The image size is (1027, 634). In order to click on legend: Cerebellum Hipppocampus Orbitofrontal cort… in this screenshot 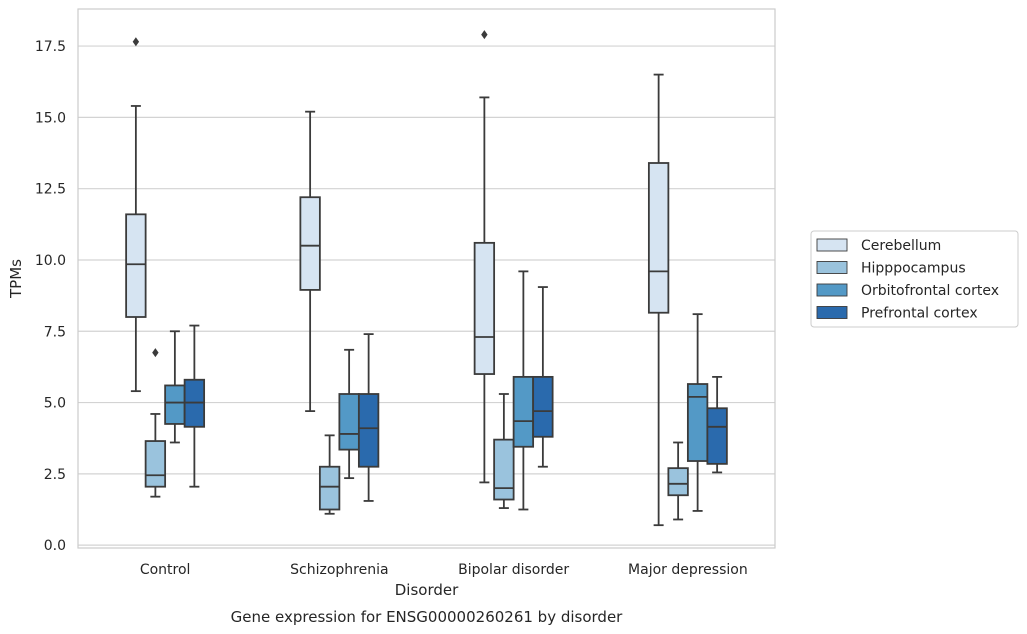, I will do `click(914, 279)`.